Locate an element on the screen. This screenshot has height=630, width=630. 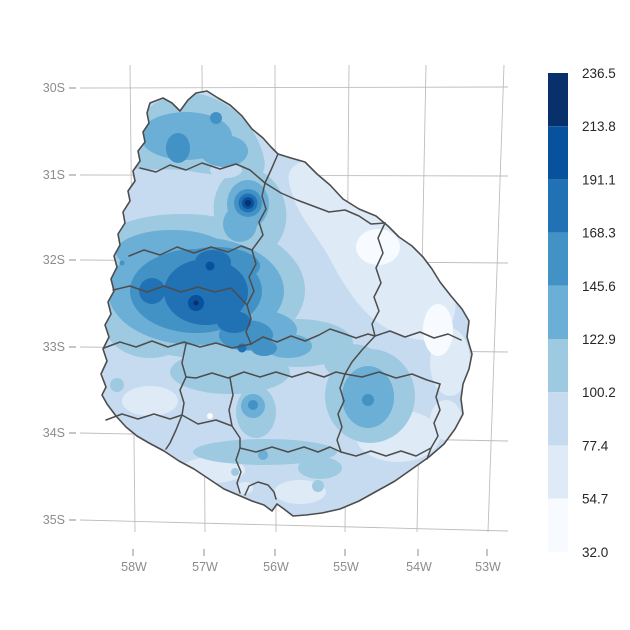
contour-level-max-cores is located at coordinates (222, 252).